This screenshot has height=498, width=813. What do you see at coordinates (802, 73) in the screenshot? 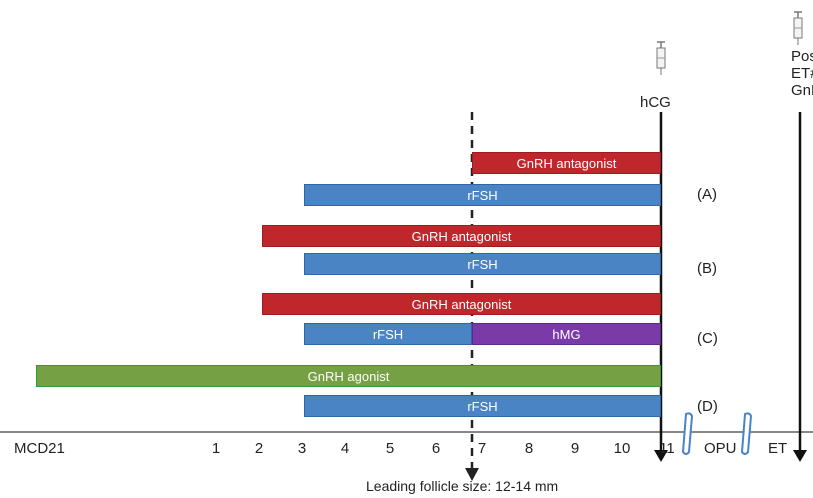
I see `post-et-label-line: ET#3` at bounding box center [802, 73].